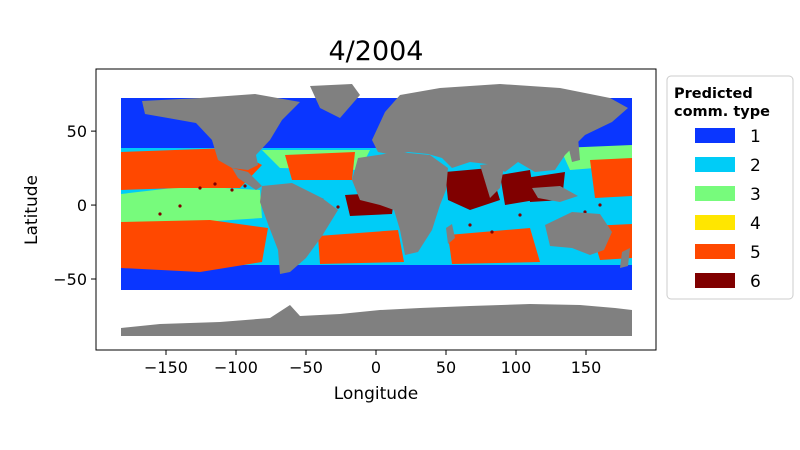 The image size is (800, 450). Describe the element at coordinates (376, 367) in the screenshot. I see `x-tick-label: 0` at that location.